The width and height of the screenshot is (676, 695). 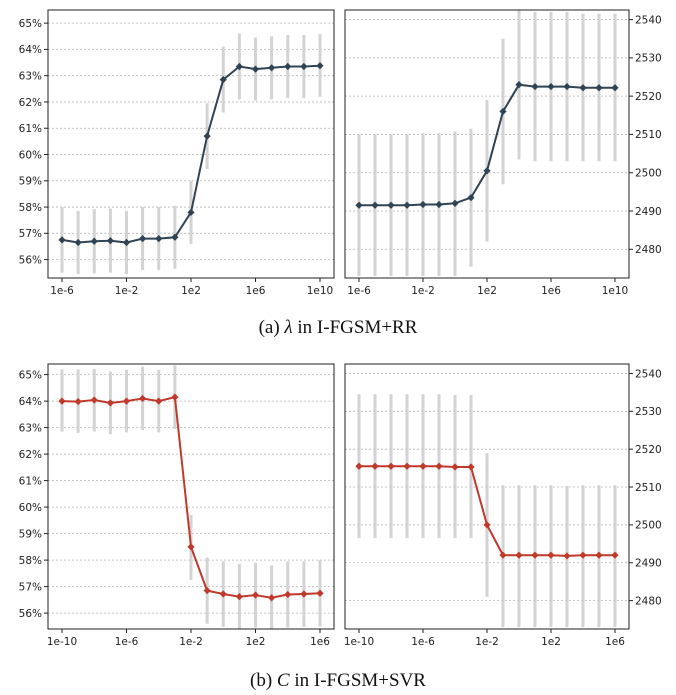 I want to click on y-tick-label: 56%, so click(x=30, y=614).